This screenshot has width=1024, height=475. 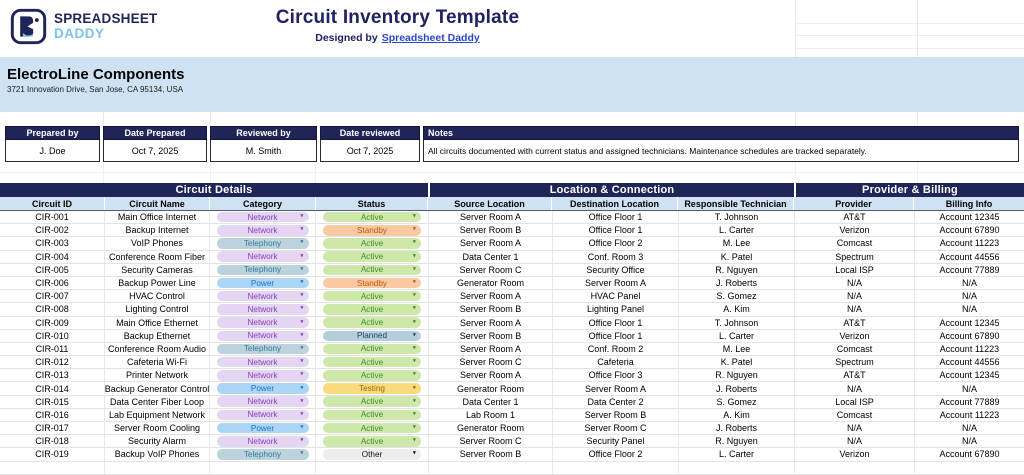 I want to click on cell-status: Standby ▾, so click(x=372, y=283).